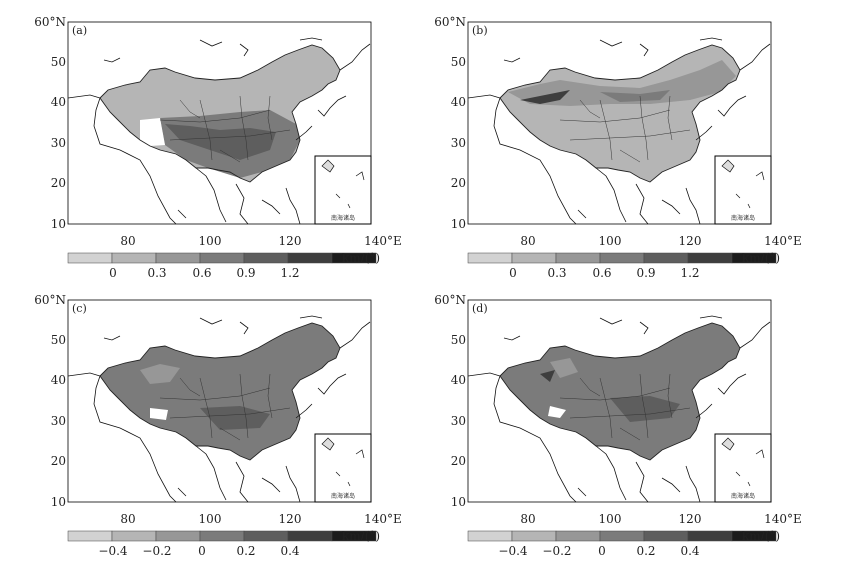  What do you see at coordinates (480, 30) in the screenshot?
I see `panel-label: (b)` at bounding box center [480, 30].